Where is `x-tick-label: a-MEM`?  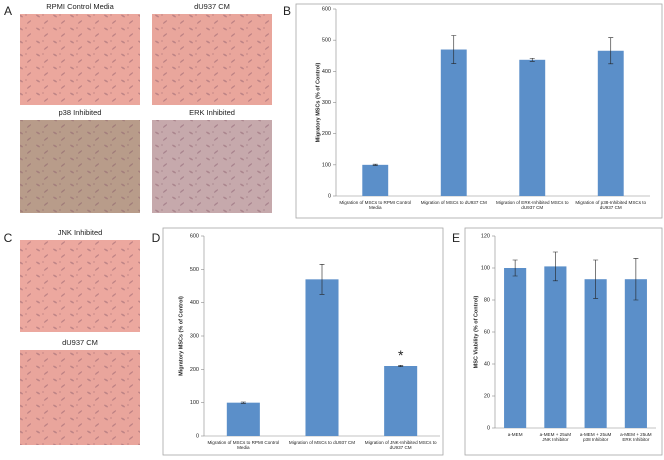
x-tick-label: a-MEM is located at coordinates (515, 434).